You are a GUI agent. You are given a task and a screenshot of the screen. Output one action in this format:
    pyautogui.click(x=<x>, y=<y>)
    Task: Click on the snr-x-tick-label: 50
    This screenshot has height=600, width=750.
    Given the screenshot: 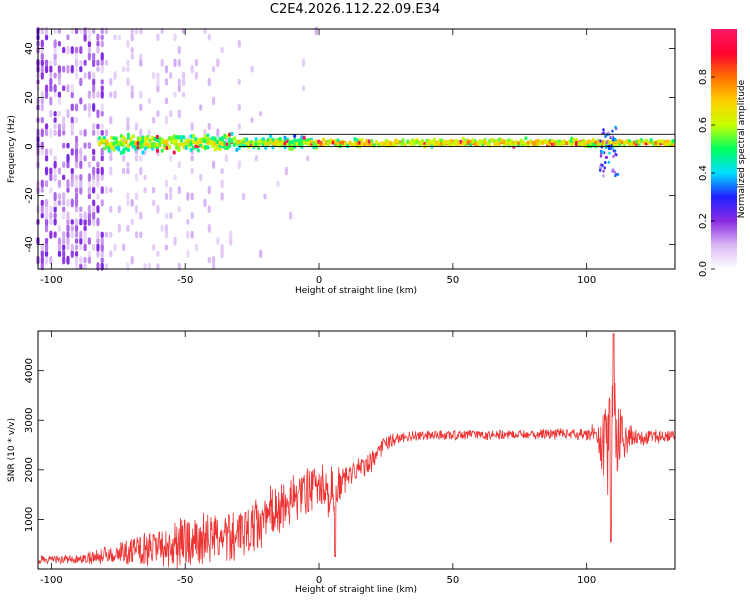 What is the action you would take?
    pyautogui.click(x=452, y=580)
    